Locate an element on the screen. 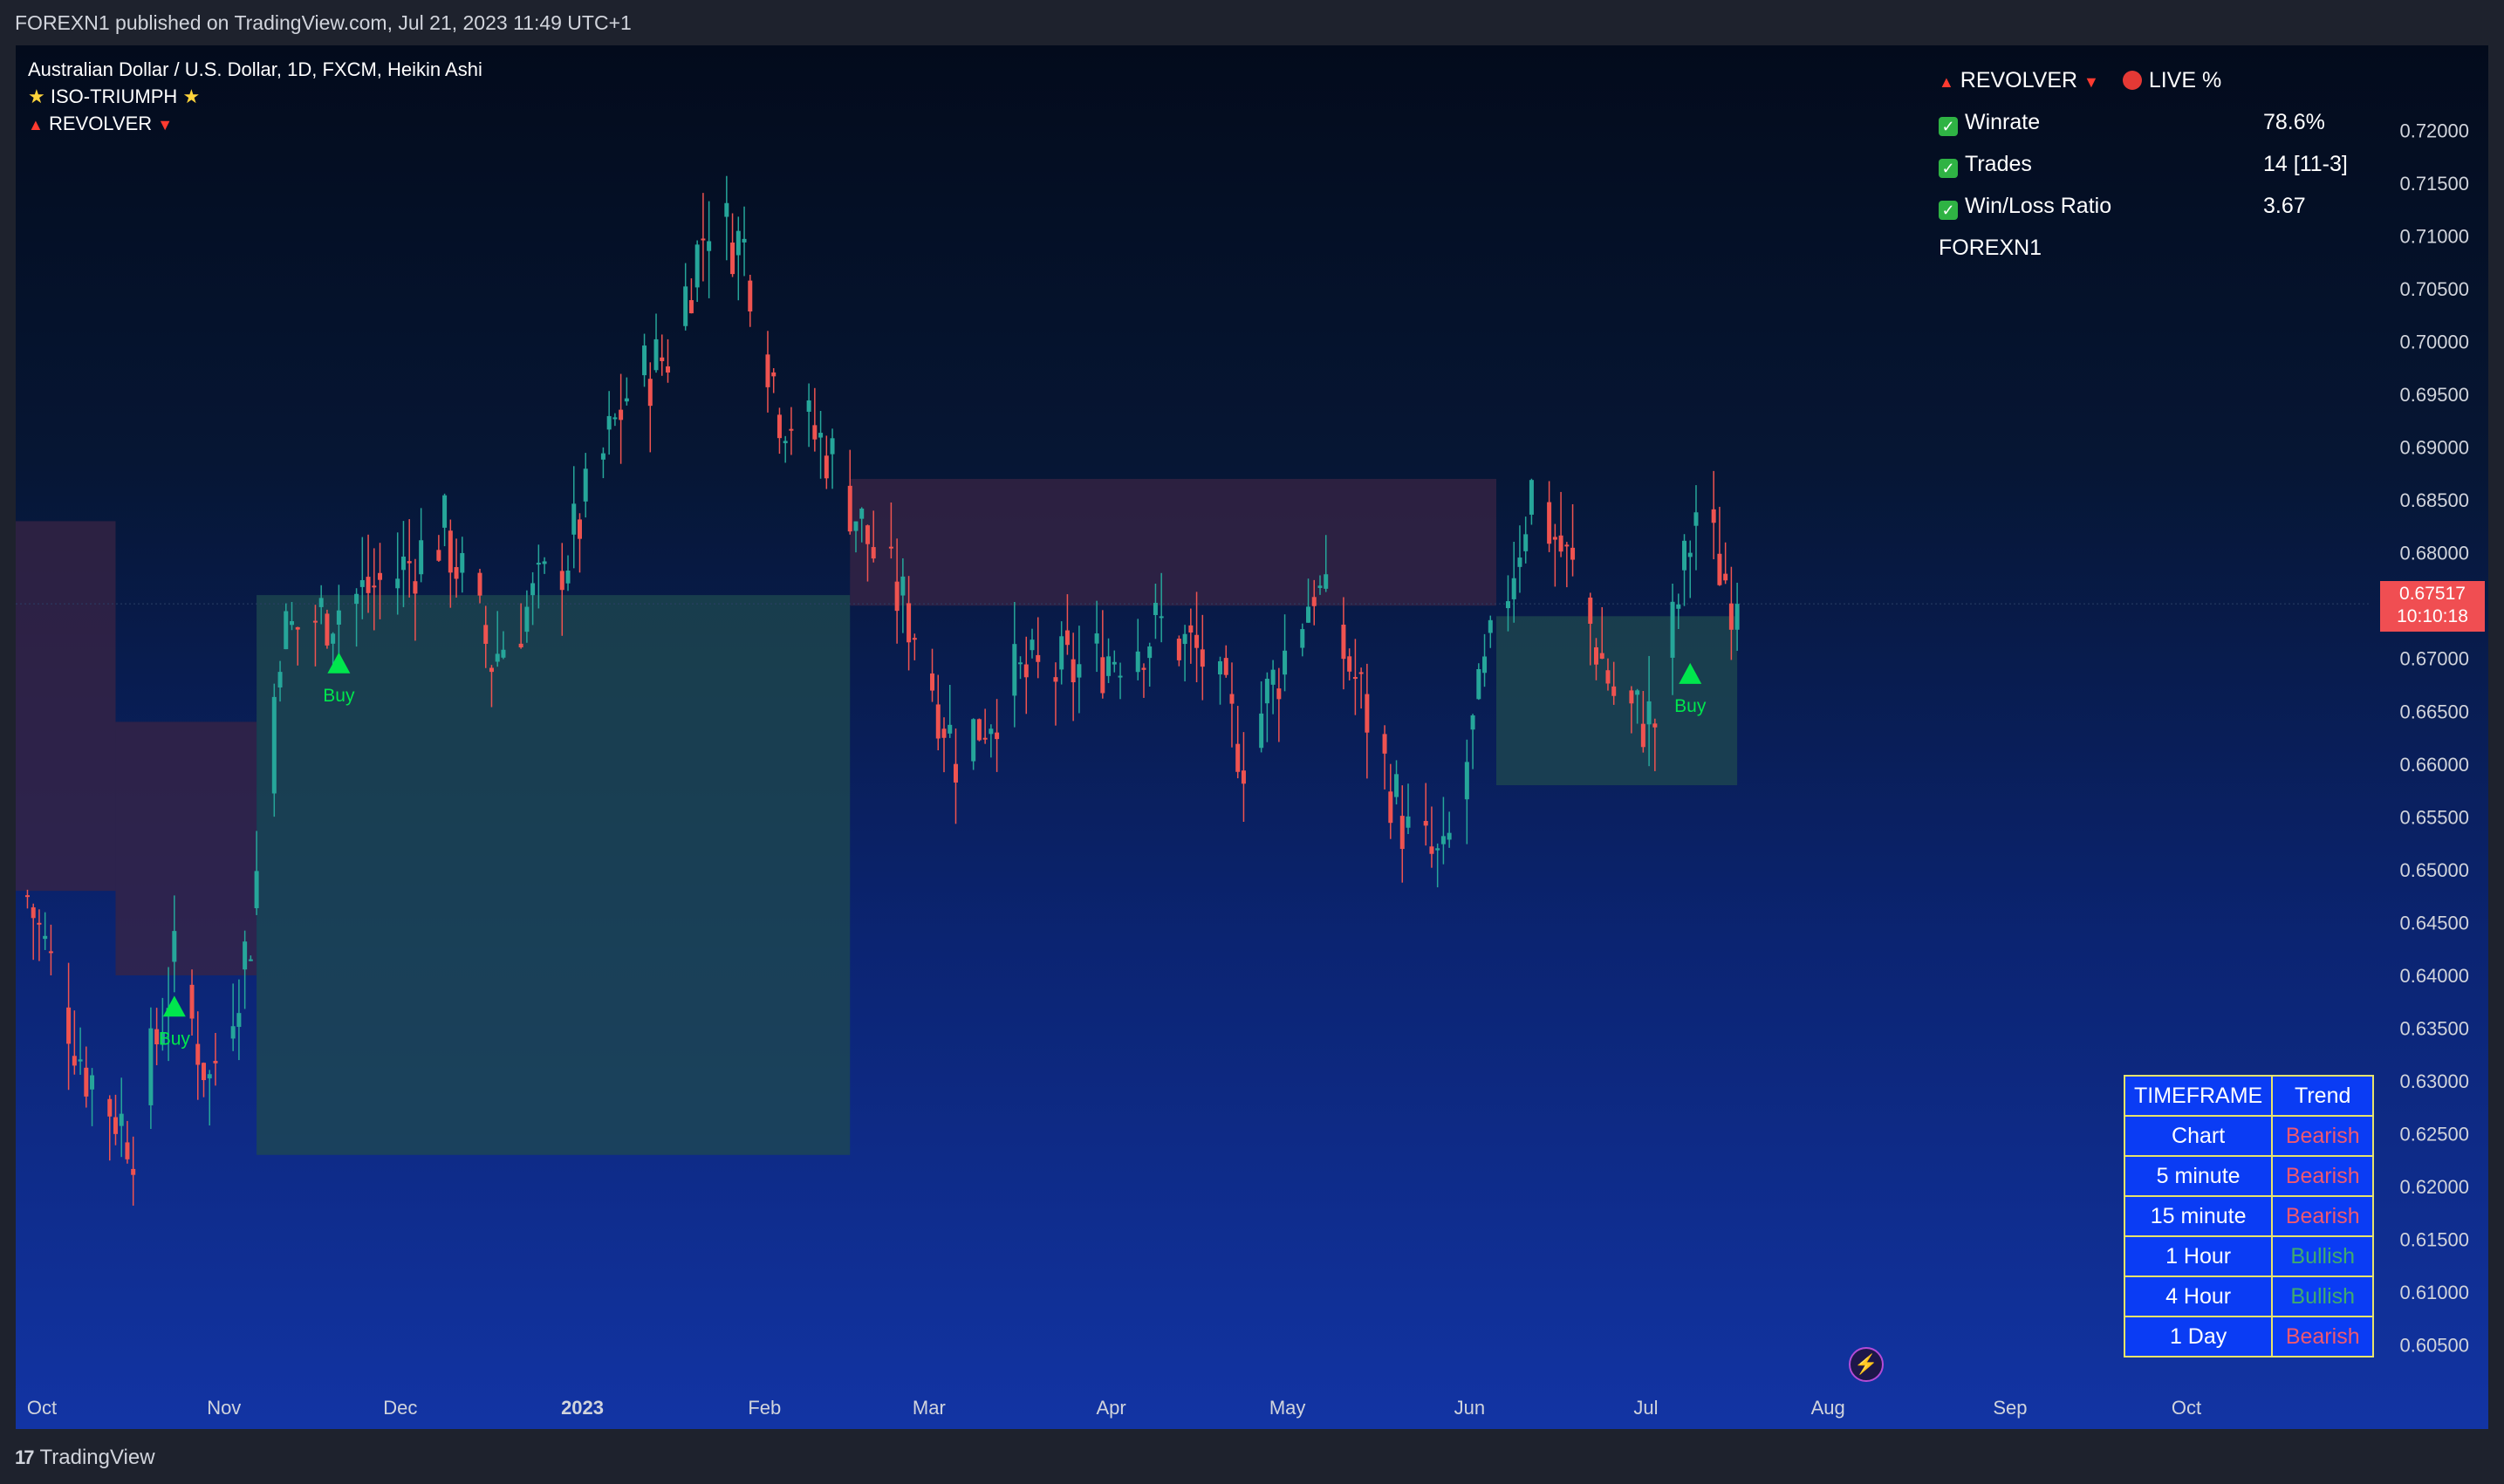  buy-signal-label: Buy is located at coordinates (339, 696).